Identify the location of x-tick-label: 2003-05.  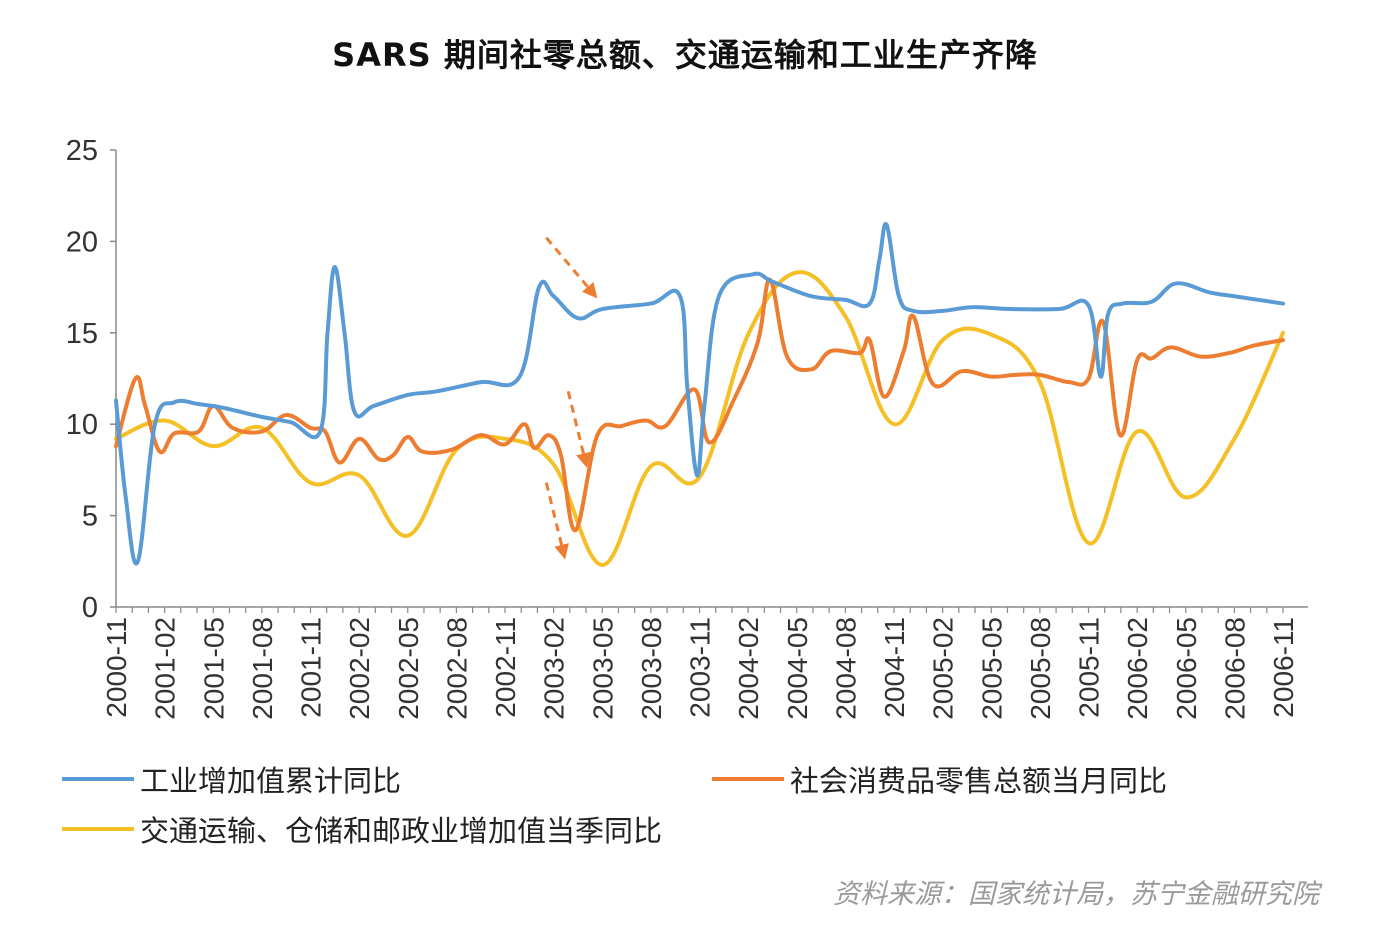
(602, 668).